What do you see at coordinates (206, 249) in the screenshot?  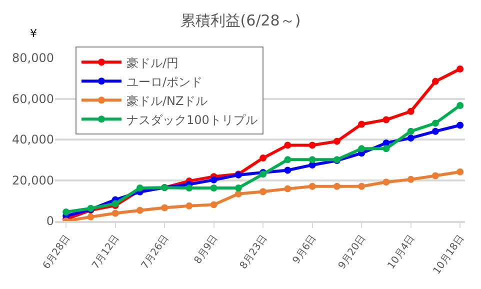 I see `x-tick-label: 8月9日` at bounding box center [206, 249].